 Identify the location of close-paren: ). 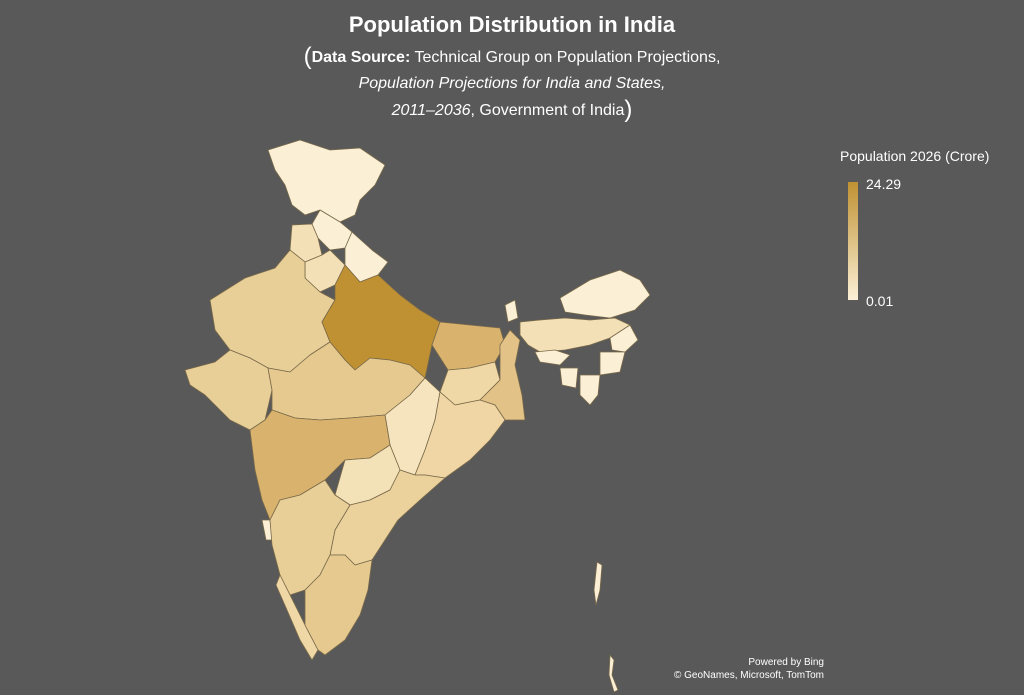
(628, 109).